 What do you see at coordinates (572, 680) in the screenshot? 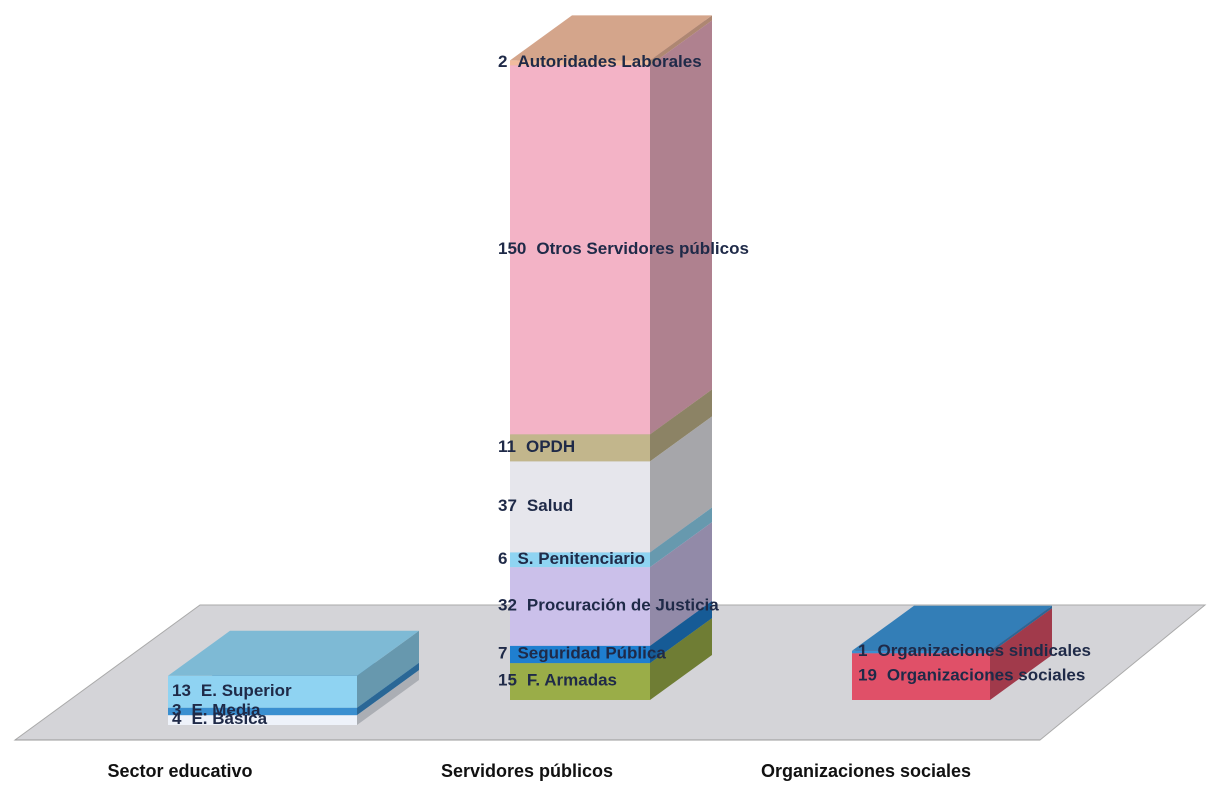
I see `data-label-name: F. Armadas` at bounding box center [572, 680].